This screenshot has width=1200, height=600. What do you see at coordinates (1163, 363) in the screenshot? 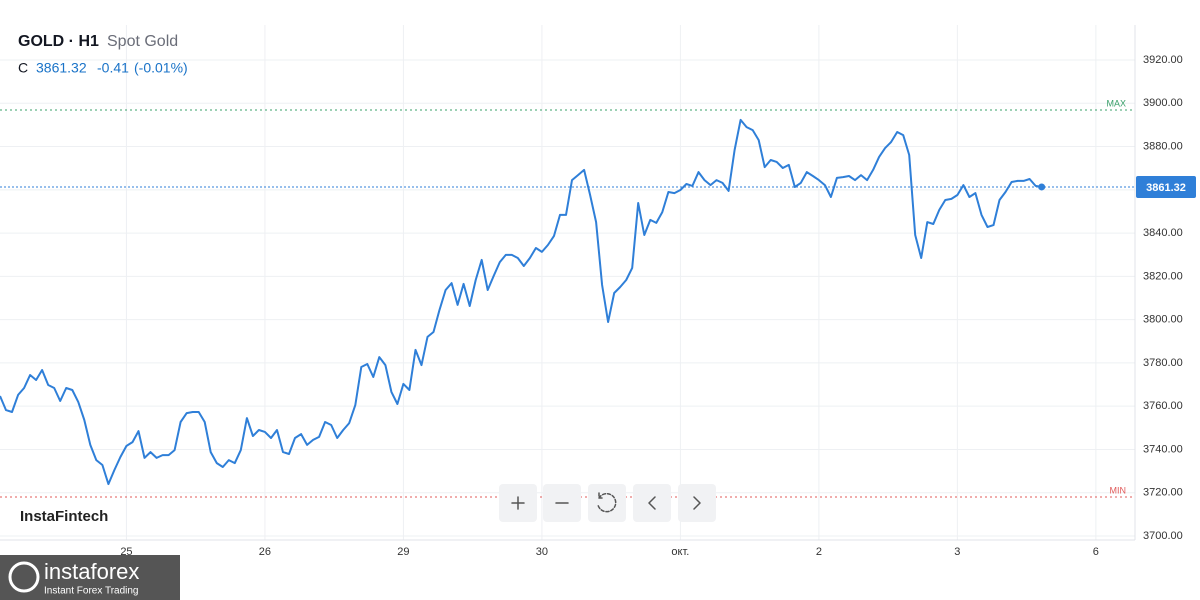
I see `y-tick-label: 3780.00` at bounding box center [1163, 363].